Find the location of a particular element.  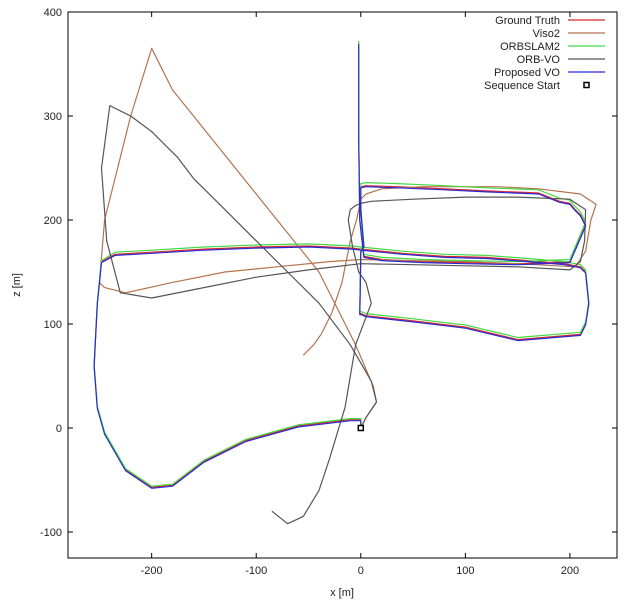

x-tick-label: 200 is located at coordinates (570, 571).